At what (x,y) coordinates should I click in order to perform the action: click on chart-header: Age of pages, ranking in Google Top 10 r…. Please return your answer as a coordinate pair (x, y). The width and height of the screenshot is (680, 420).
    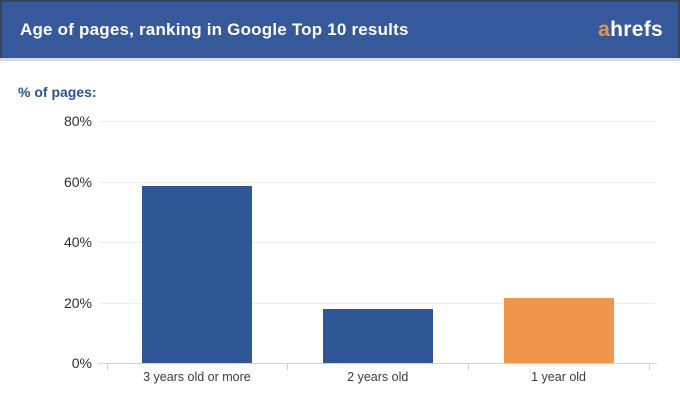
    Looking at the image, I should click on (340, 29).